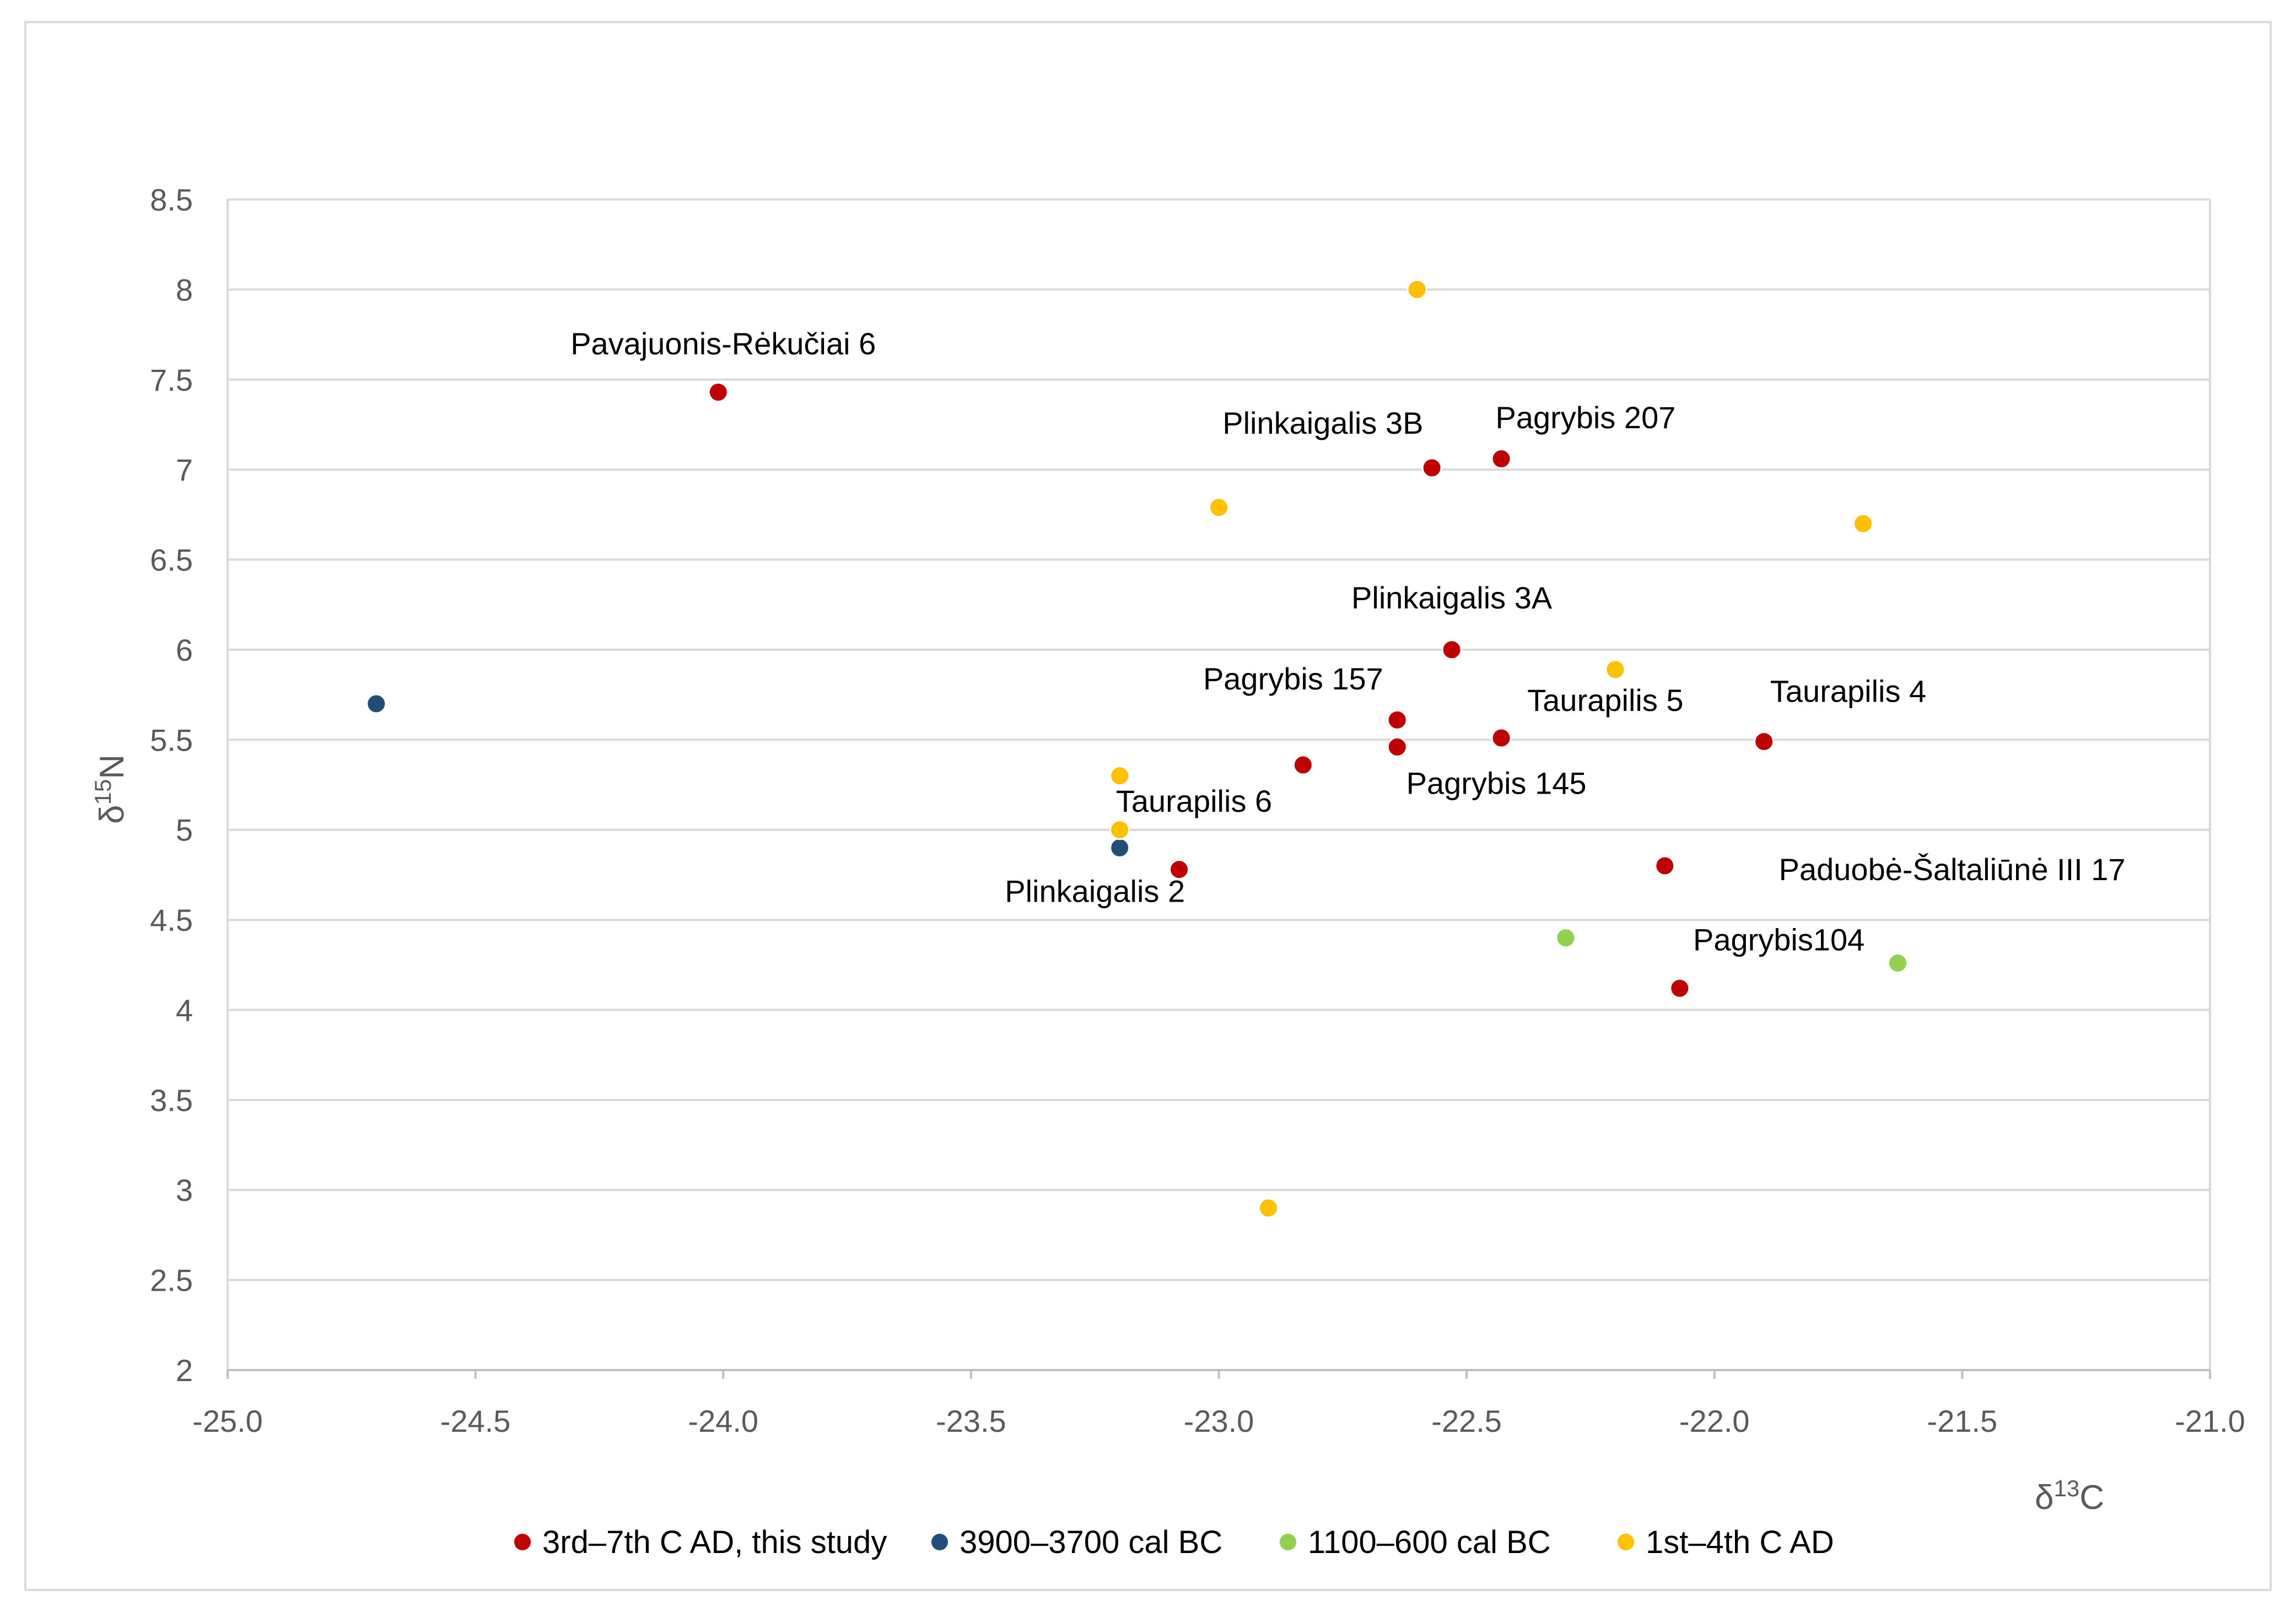  I want to click on y-tick-label: 8.5, so click(172, 199).